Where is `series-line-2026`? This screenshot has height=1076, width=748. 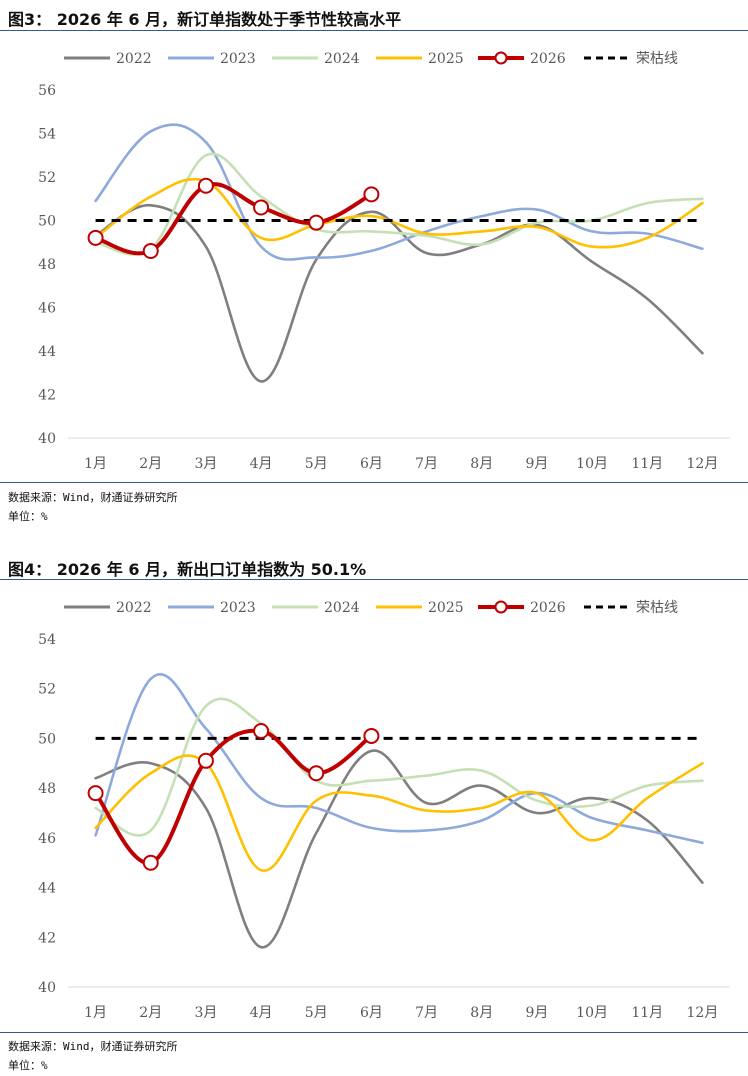 series-line-2026 is located at coordinates (233, 796).